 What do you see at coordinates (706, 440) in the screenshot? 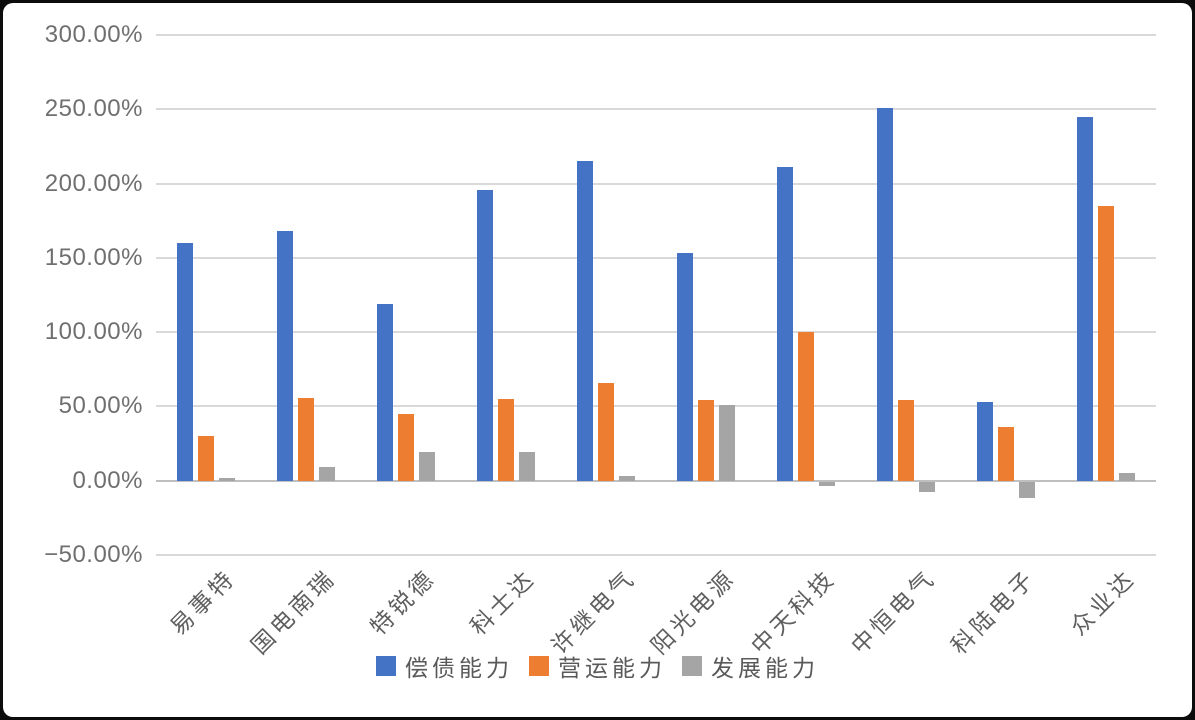
I see `bar-s1-c5` at bounding box center [706, 440].